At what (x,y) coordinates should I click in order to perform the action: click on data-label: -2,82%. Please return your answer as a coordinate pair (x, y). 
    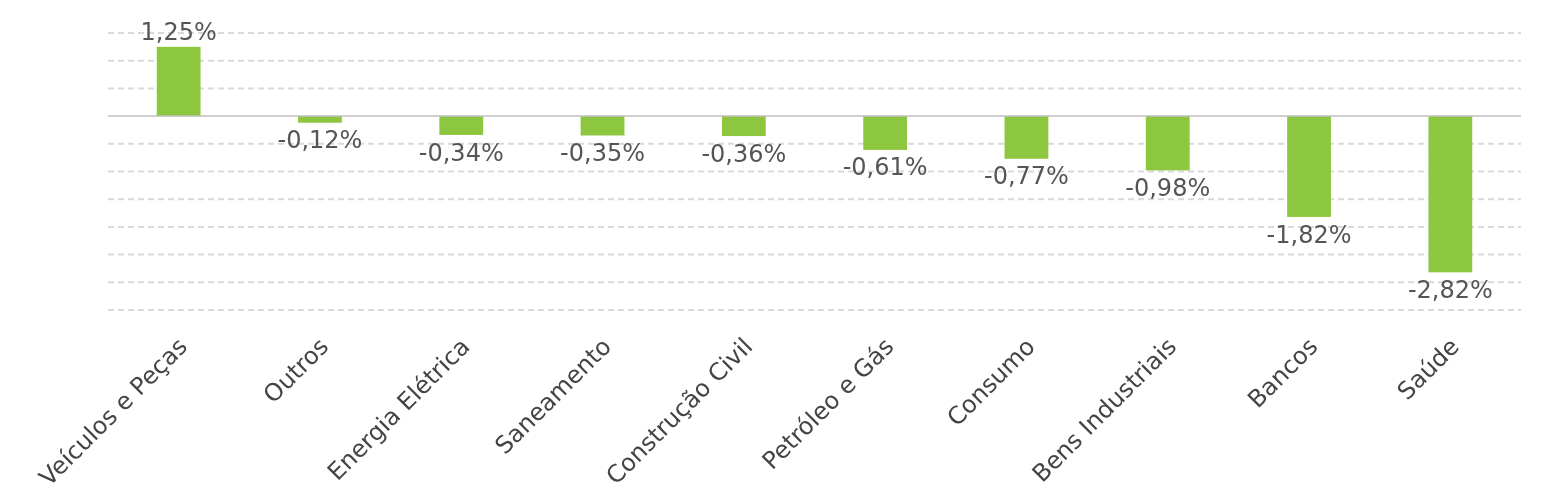
    Looking at the image, I should click on (1450, 289).